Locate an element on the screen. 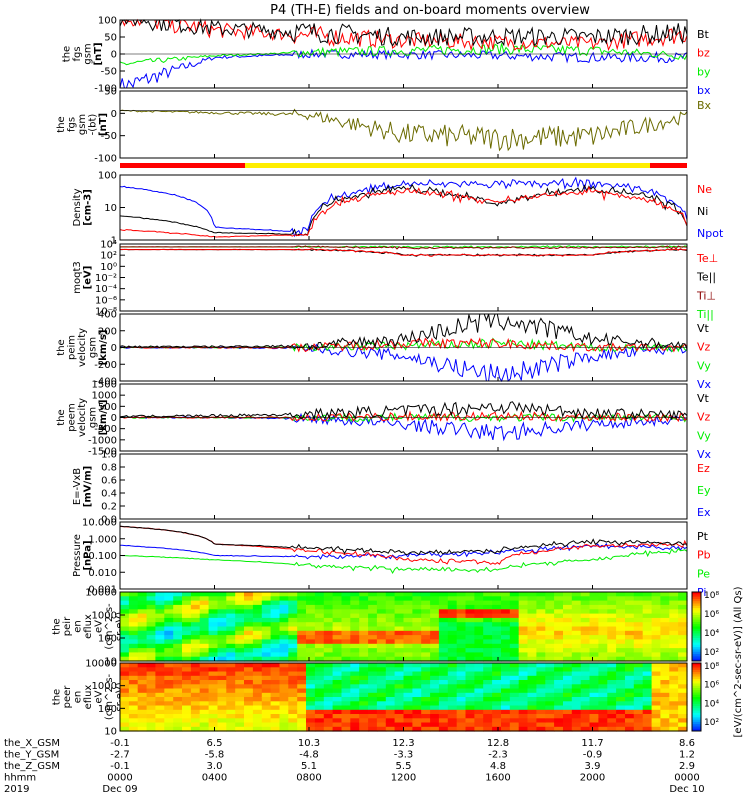 The height and width of the screenshot is (800, 750). y-axis-label: Pressure [nPa] is located at coordinates (83, 555).